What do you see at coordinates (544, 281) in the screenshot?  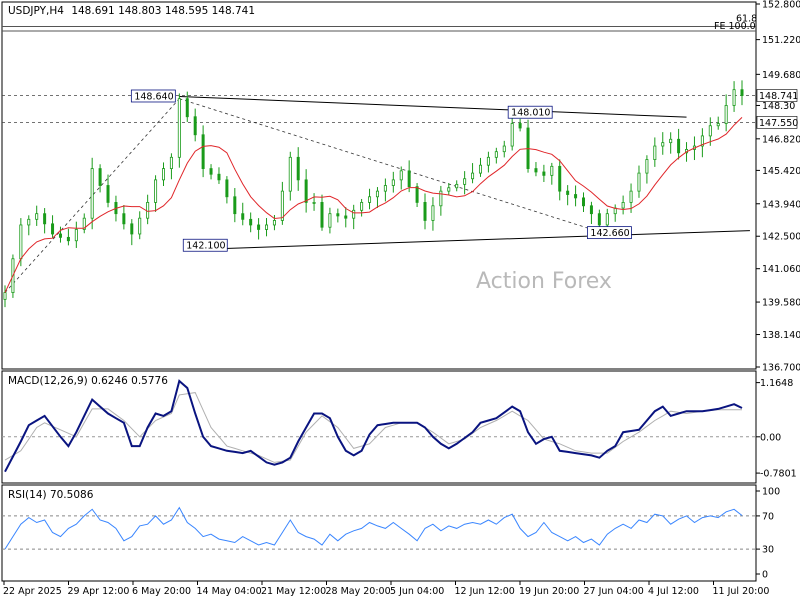 I see `watermark: Action Forex` at bounding box center [544, 281].